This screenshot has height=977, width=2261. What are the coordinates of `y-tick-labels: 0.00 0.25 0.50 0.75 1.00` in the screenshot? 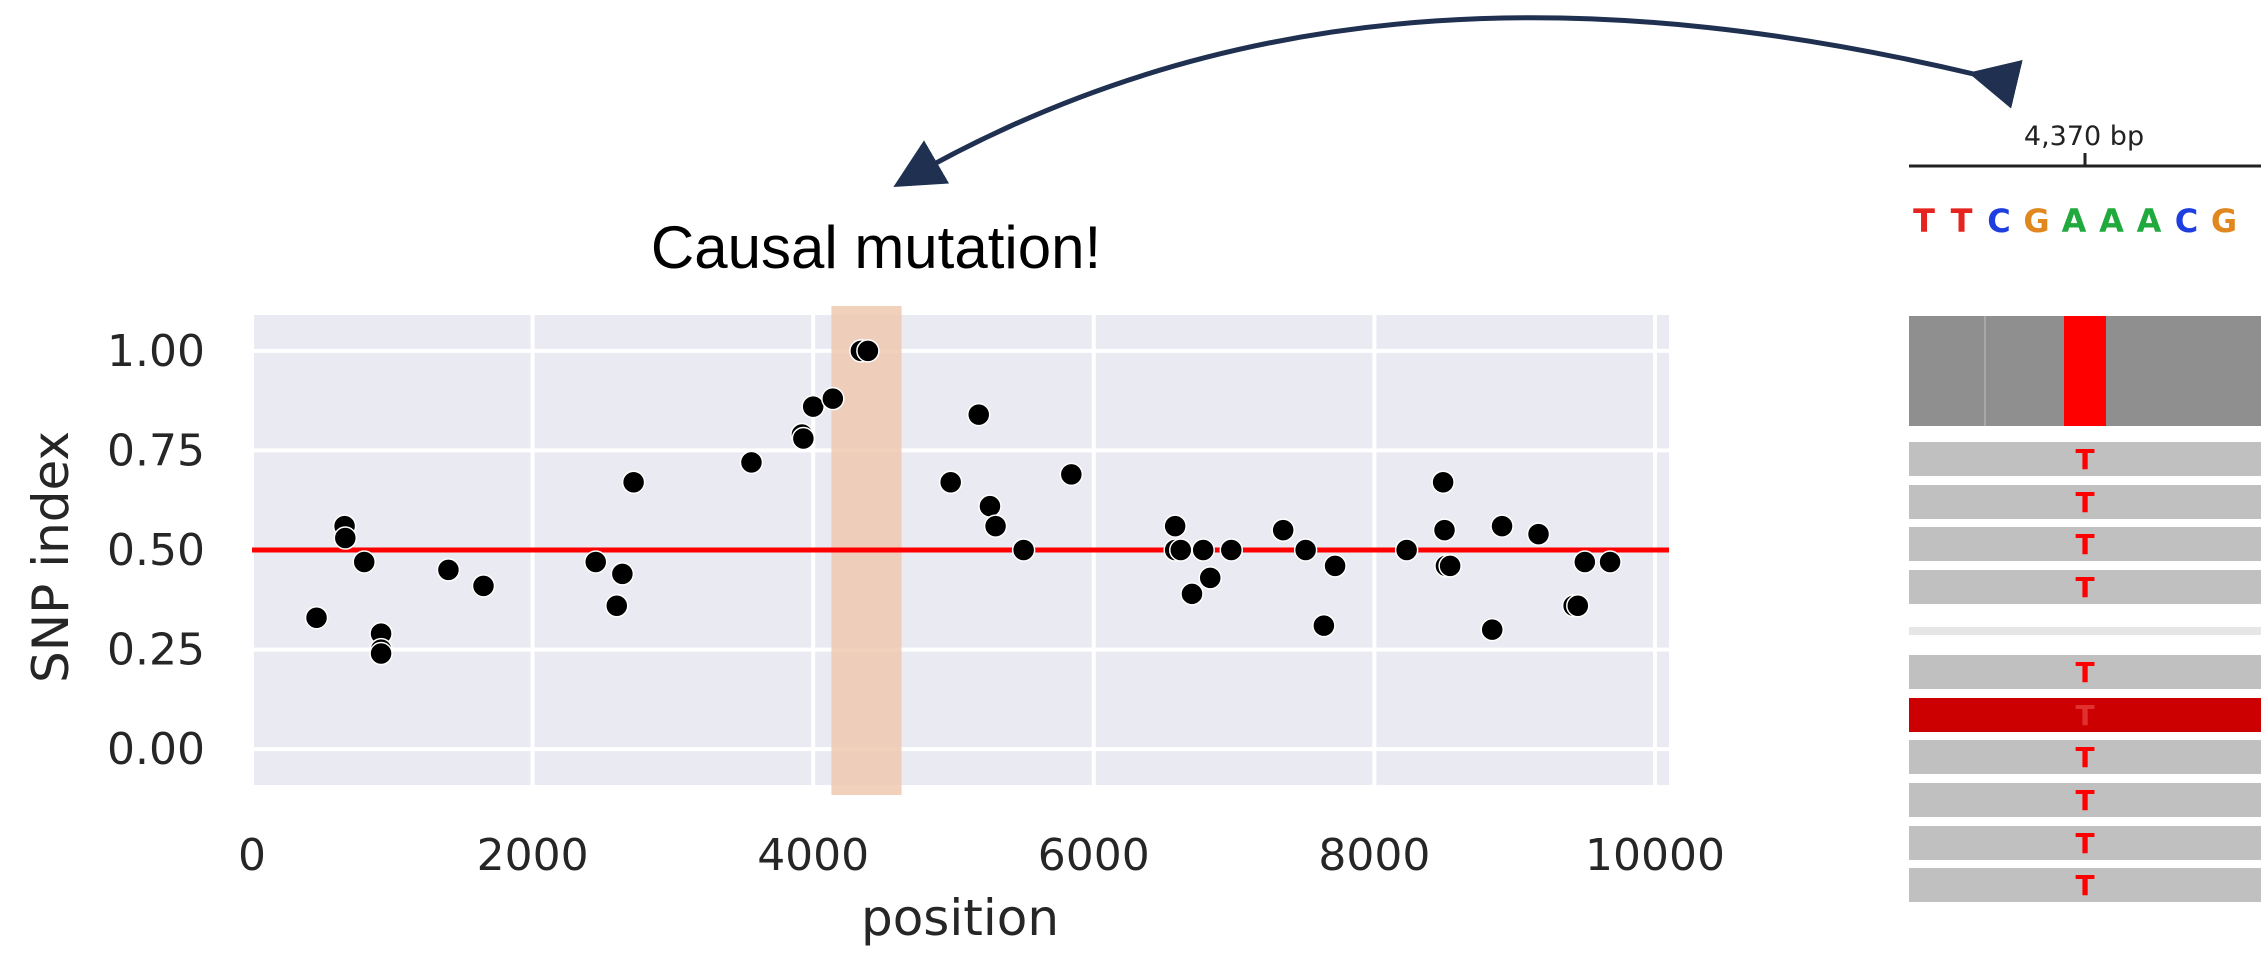 It's located at (156, 550).